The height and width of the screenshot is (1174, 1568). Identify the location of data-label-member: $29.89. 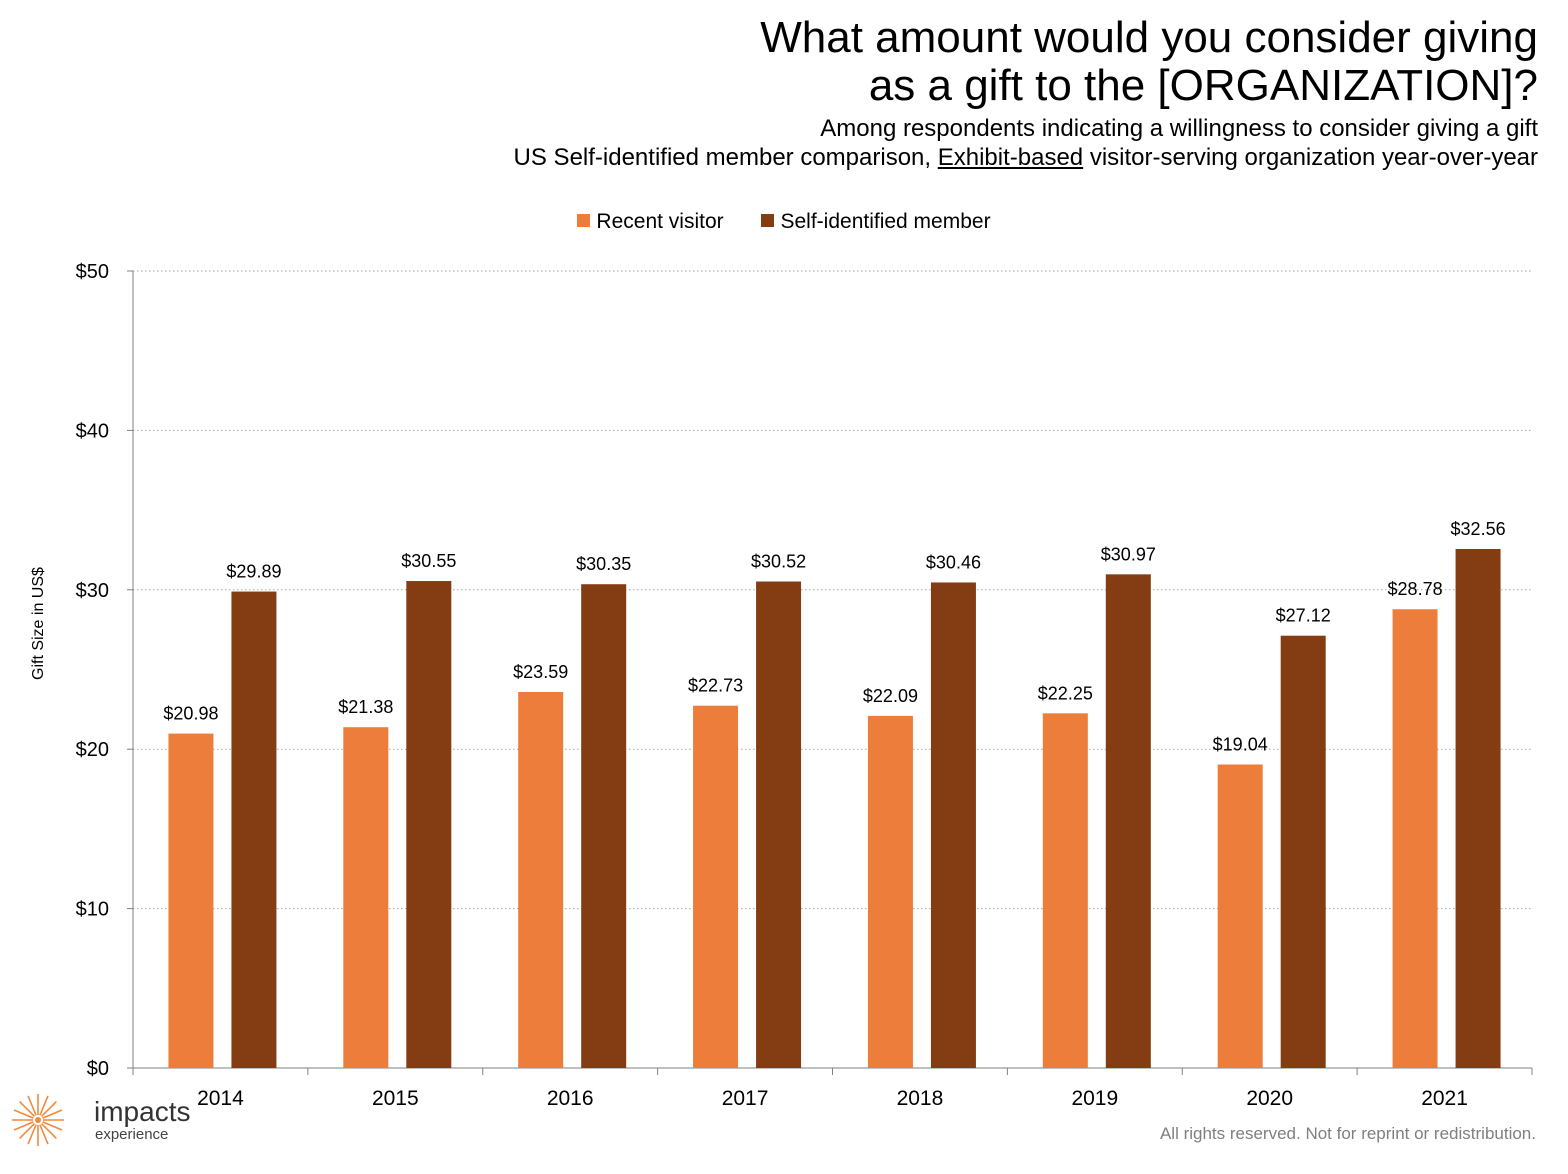
(253, 572).